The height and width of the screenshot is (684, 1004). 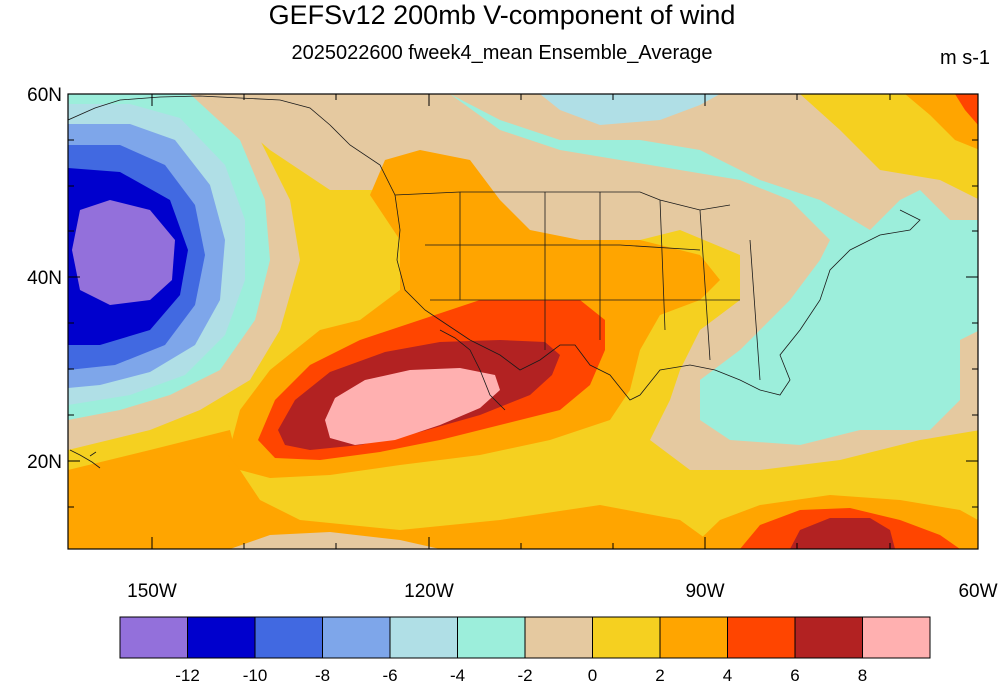 What do you see at coordinates (44, 462) in the screenshot?
I see `lat-label: 20N` at bounding box center [44, 462].